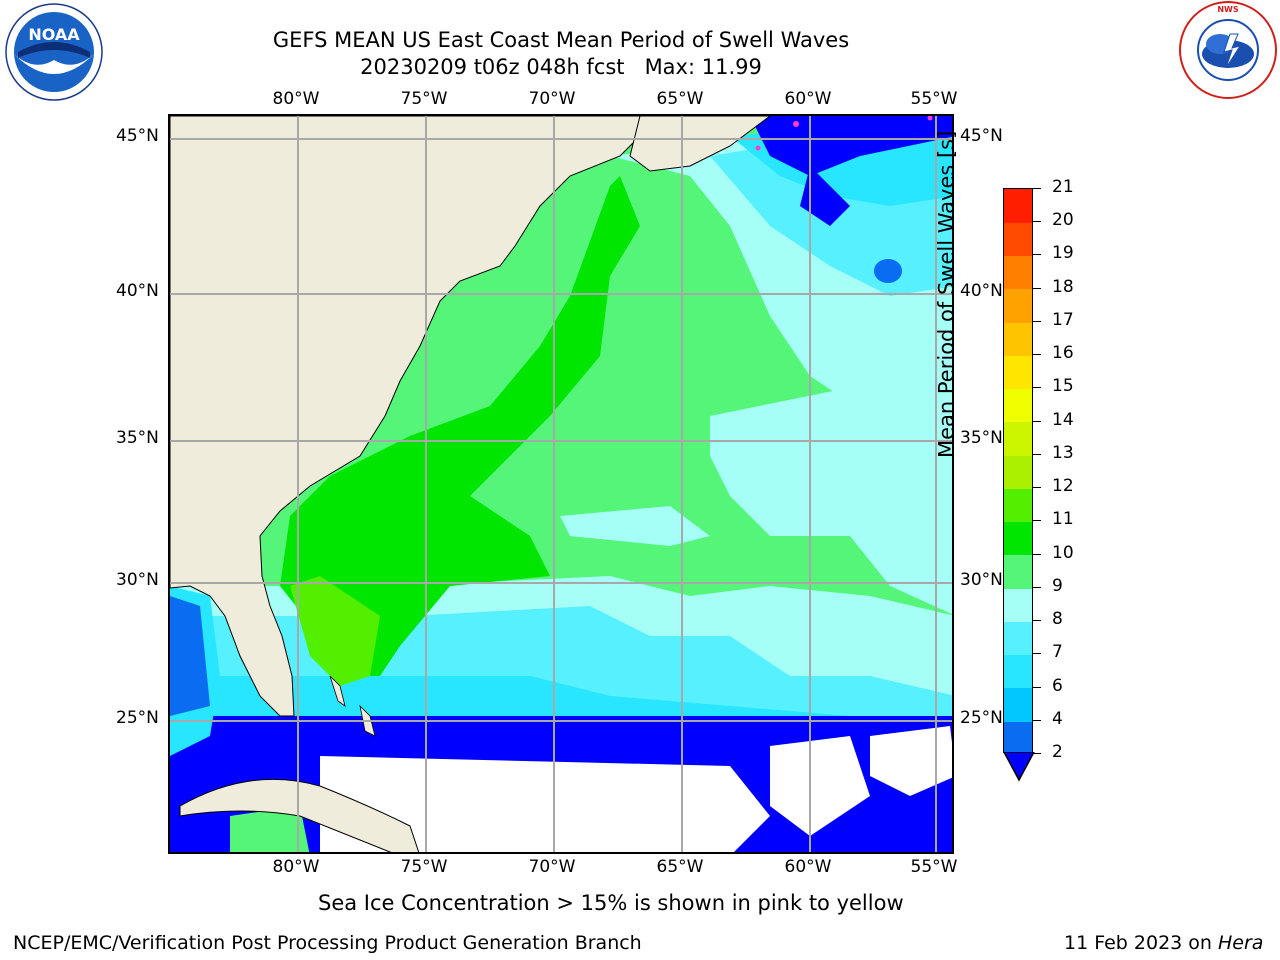  What do you see at coordinates (137, 438) in the screenshot?
I see `lat-label-left: 35°N` at bounding box center [137, 438].